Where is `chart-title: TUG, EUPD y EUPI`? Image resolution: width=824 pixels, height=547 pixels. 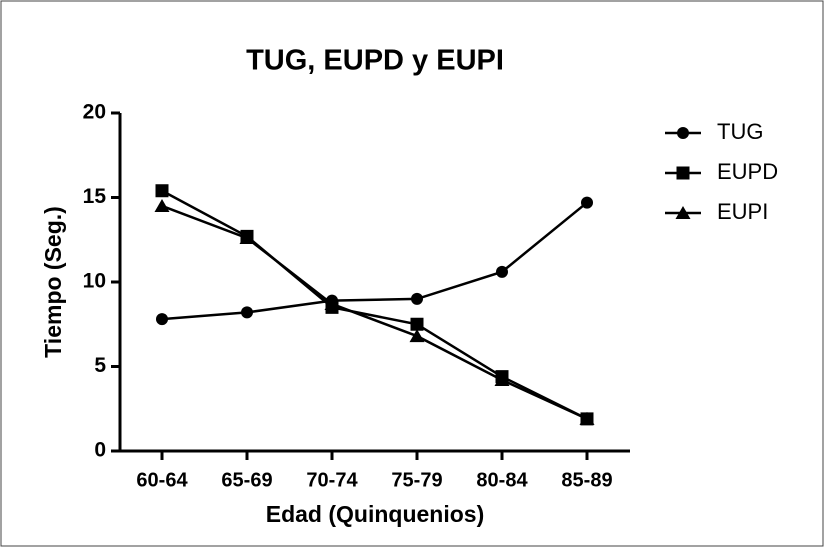
chart-title: TUG, EUPD y EUPI is located at coordinates (375, 61).